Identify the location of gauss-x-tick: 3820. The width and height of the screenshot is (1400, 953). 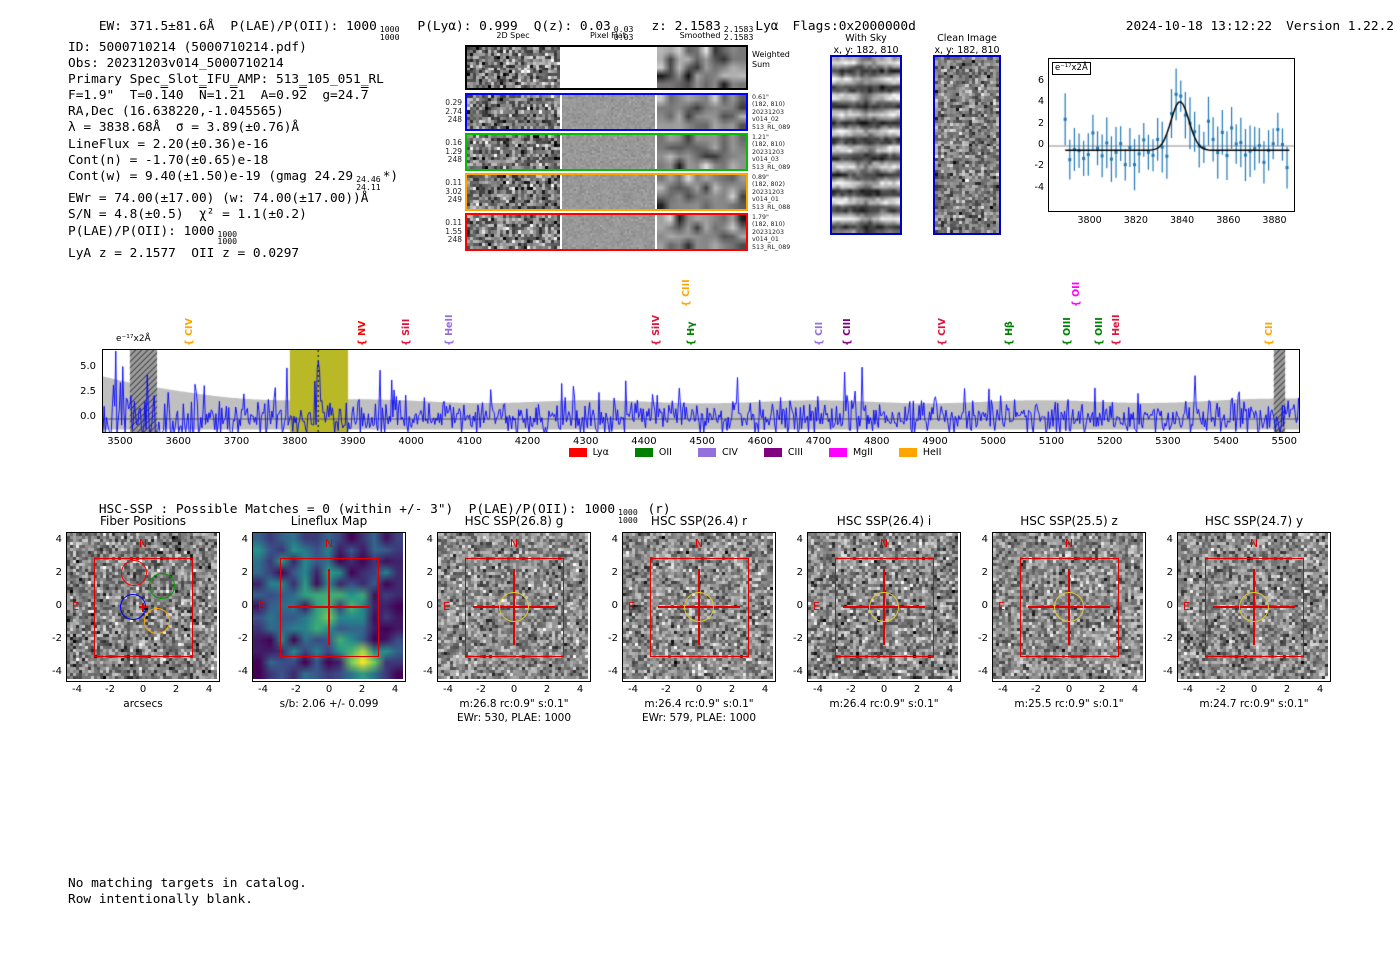
(1135, 220).